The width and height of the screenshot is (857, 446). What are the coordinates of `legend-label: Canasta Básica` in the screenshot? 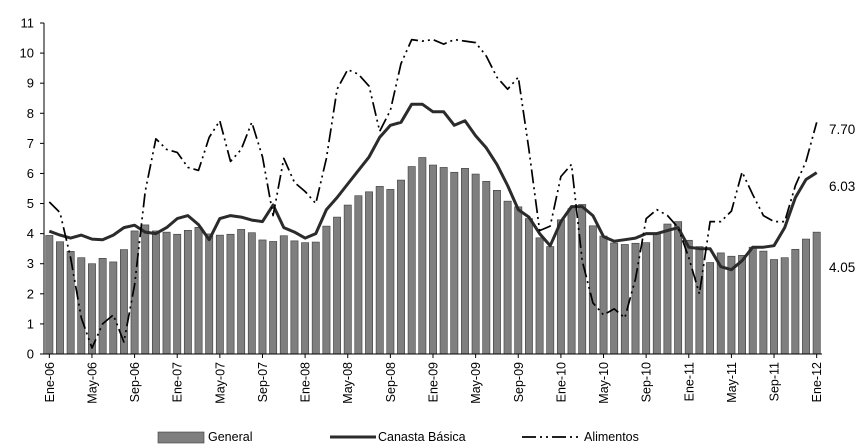 It's located at (422, 437).